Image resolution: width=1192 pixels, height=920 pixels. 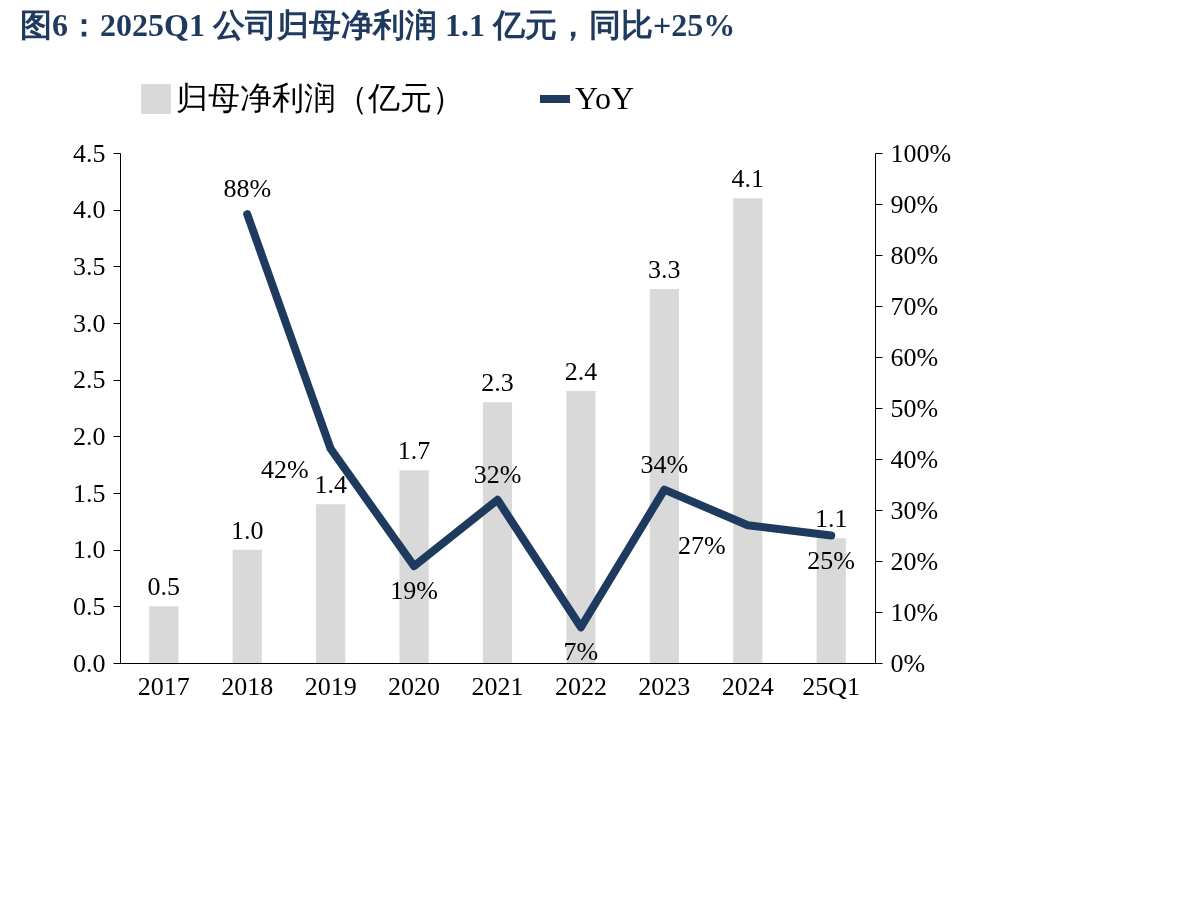 What do you see at coordinates (497, 686) in the screenshot?
I see `x-tick-label: 2021` at bounding box center [497, 686].